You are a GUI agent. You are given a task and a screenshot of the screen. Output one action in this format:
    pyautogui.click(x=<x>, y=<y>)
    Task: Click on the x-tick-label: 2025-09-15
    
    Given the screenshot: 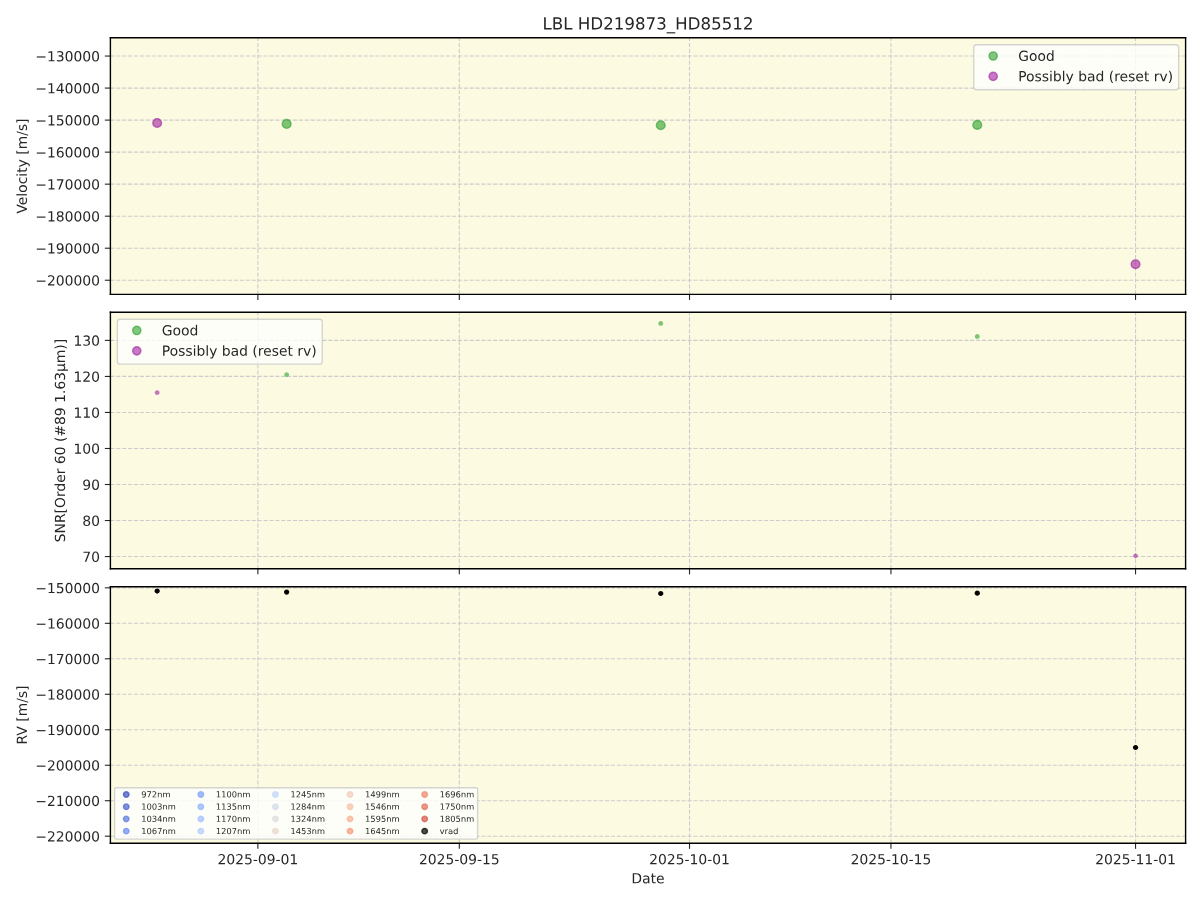 What is the action you would take?
    pyautogui.click(x=459, y=859)
    